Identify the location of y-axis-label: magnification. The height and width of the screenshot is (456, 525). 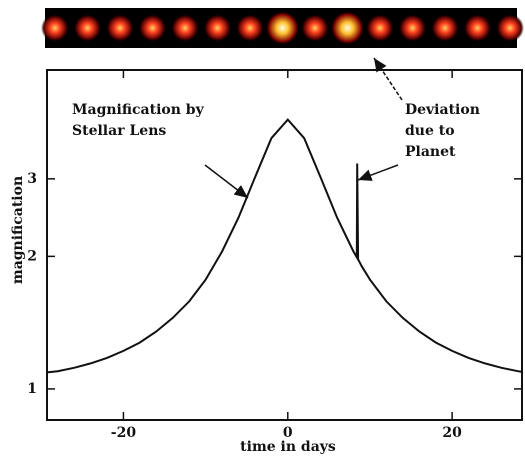
(18, 230).